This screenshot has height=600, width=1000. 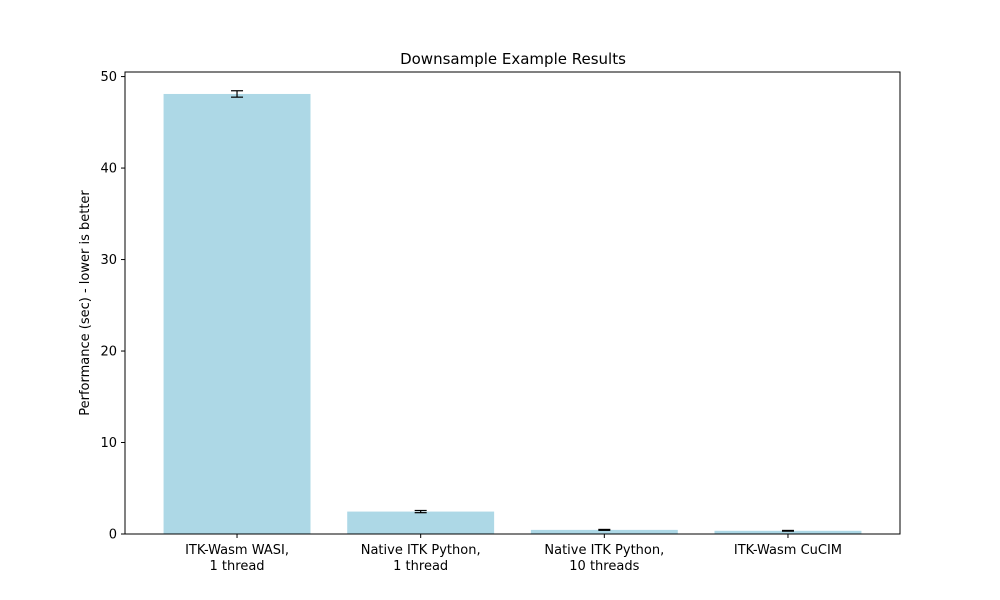 What do you see at coordinates (513, 59) in the screenshot?
I see `chart-title: Downsample Example Results` at bounding box center [513, 59].